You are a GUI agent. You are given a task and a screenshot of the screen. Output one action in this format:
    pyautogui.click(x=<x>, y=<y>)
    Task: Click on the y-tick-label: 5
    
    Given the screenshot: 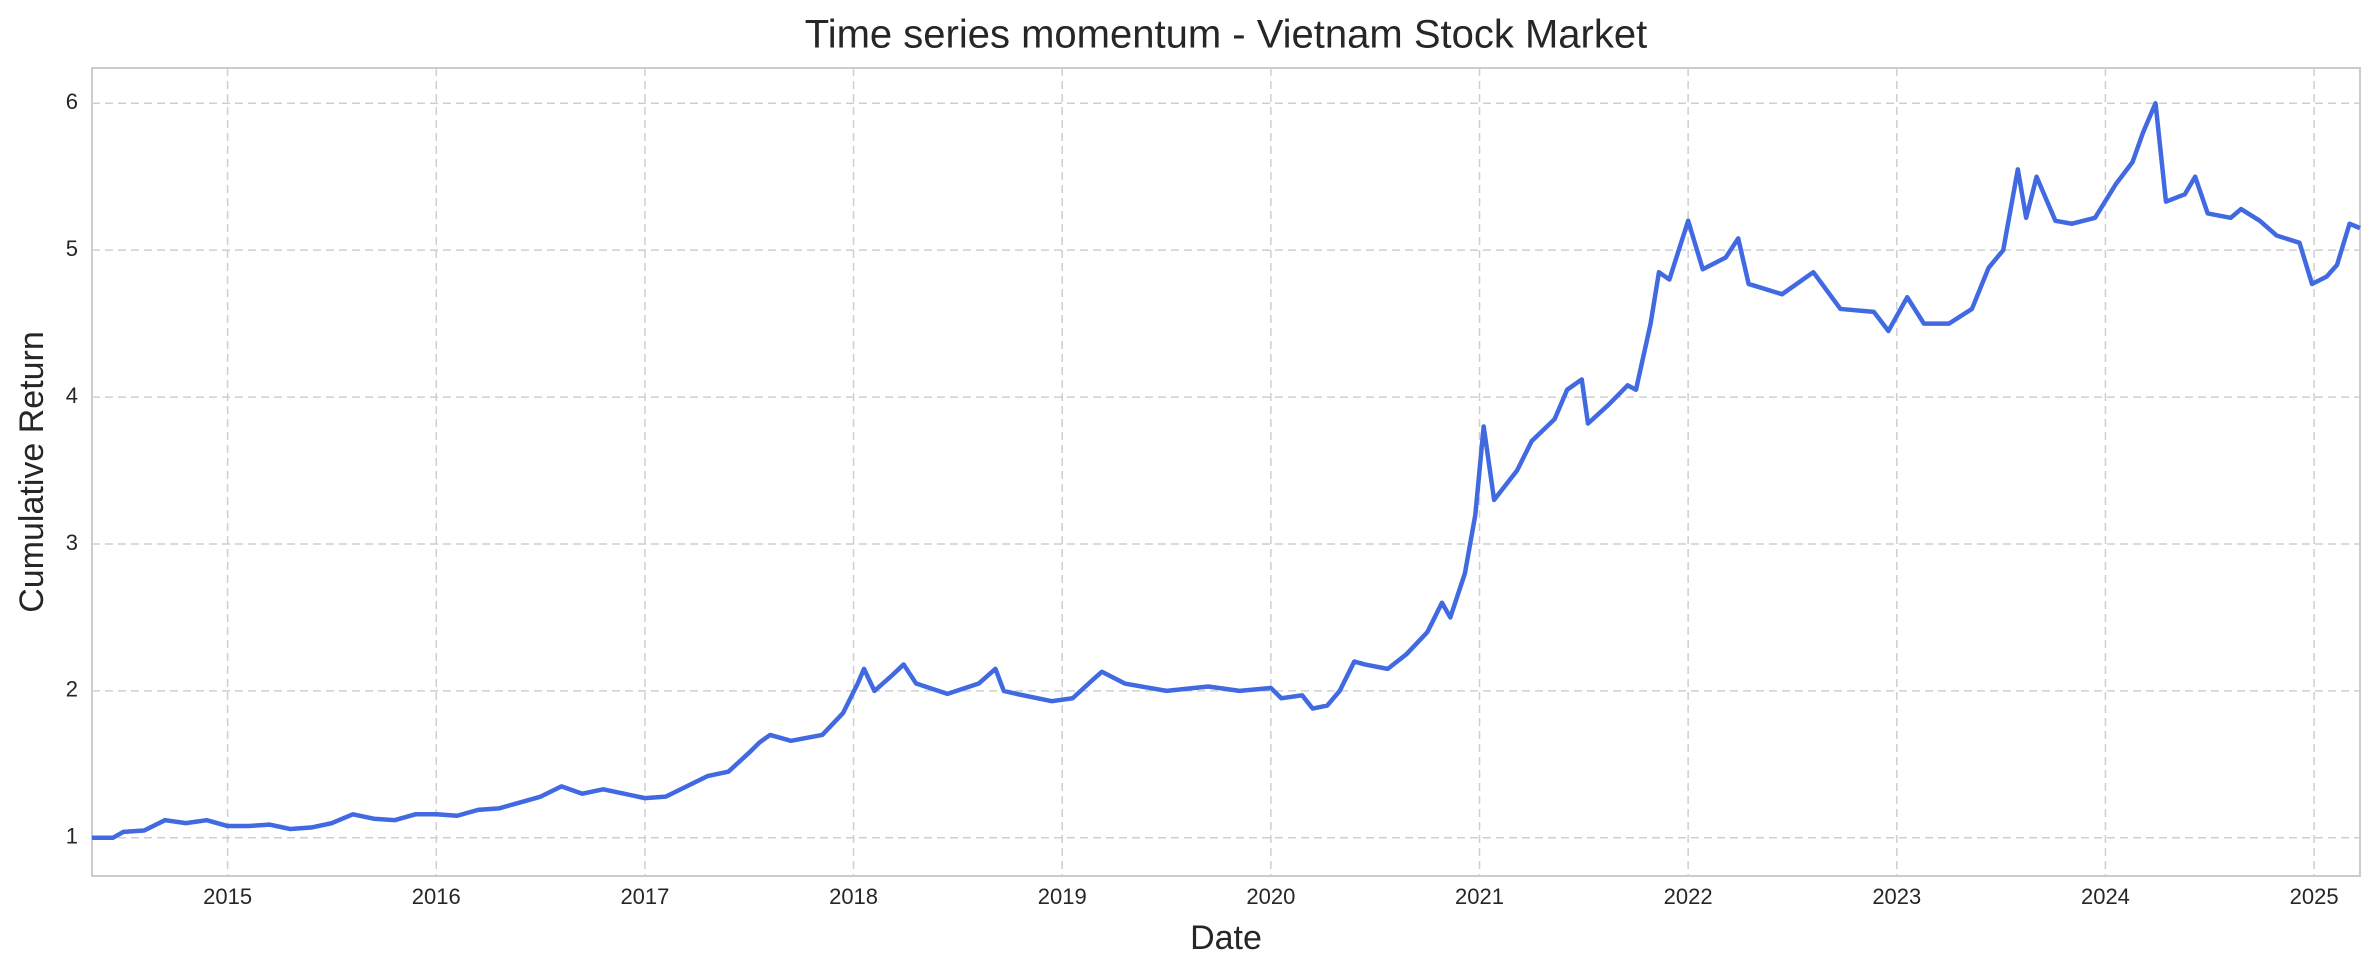 What is the action you would take?
    pyautogui.click(x=72, y=248)
    